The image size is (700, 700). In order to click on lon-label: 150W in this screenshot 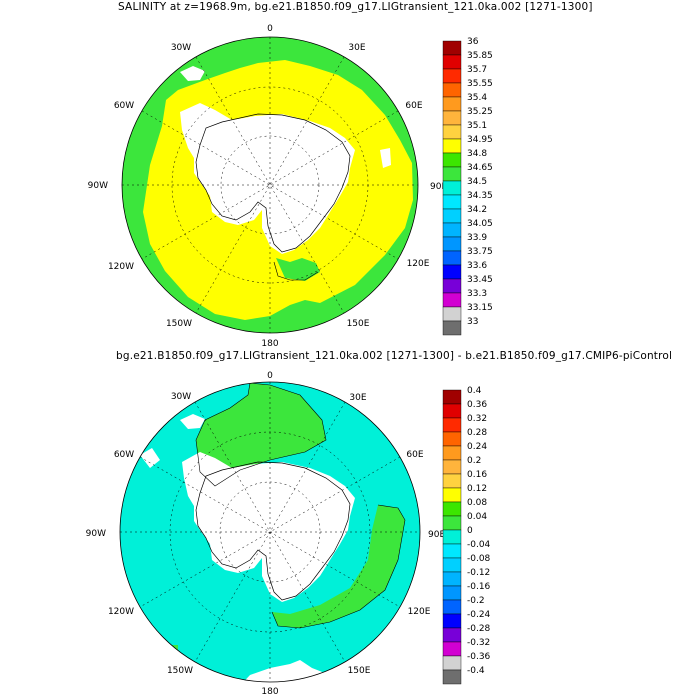, I will do `click(180, 671)`.